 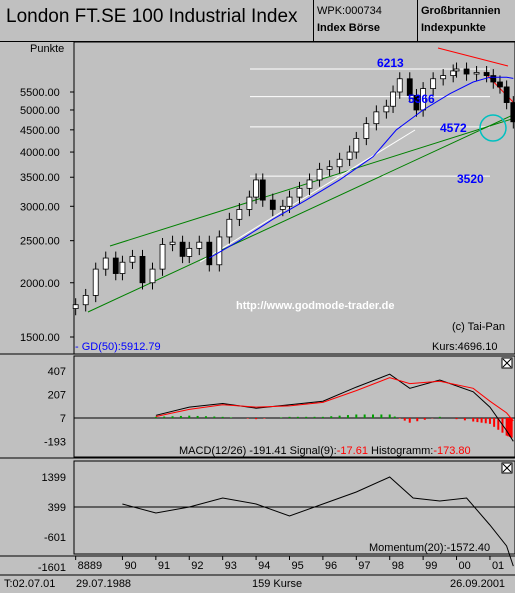 I want to click on momentum-legend: Momentum(20):-1572.40, so click(x=429, y=548).